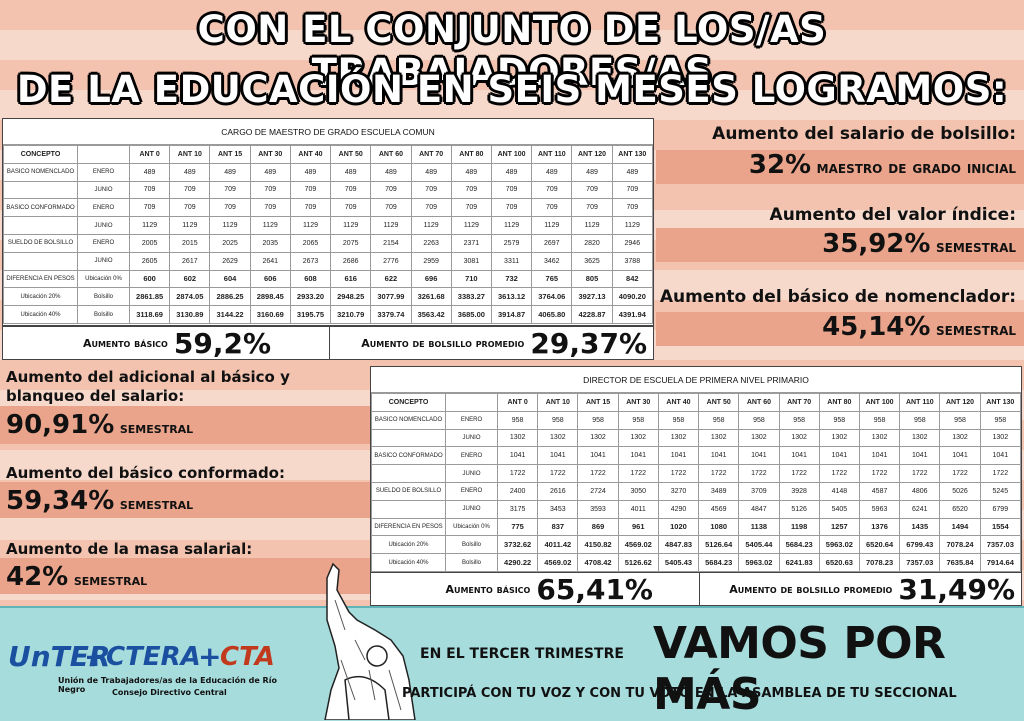 This screenshot has height=721, width=1024. Describe the element at coordinates (638, 527) in the screenshot. I see `table-cell: 961` at that location.